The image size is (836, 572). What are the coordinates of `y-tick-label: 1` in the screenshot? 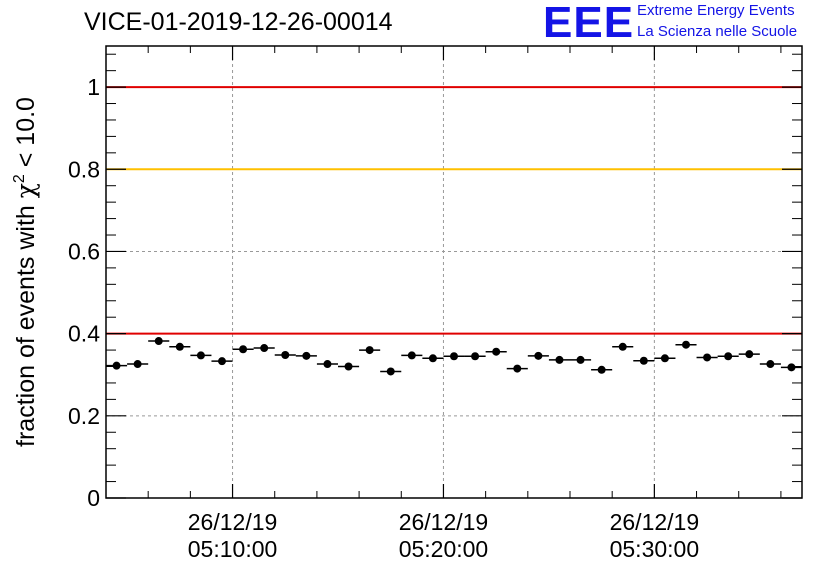 It's located at (93, 87).